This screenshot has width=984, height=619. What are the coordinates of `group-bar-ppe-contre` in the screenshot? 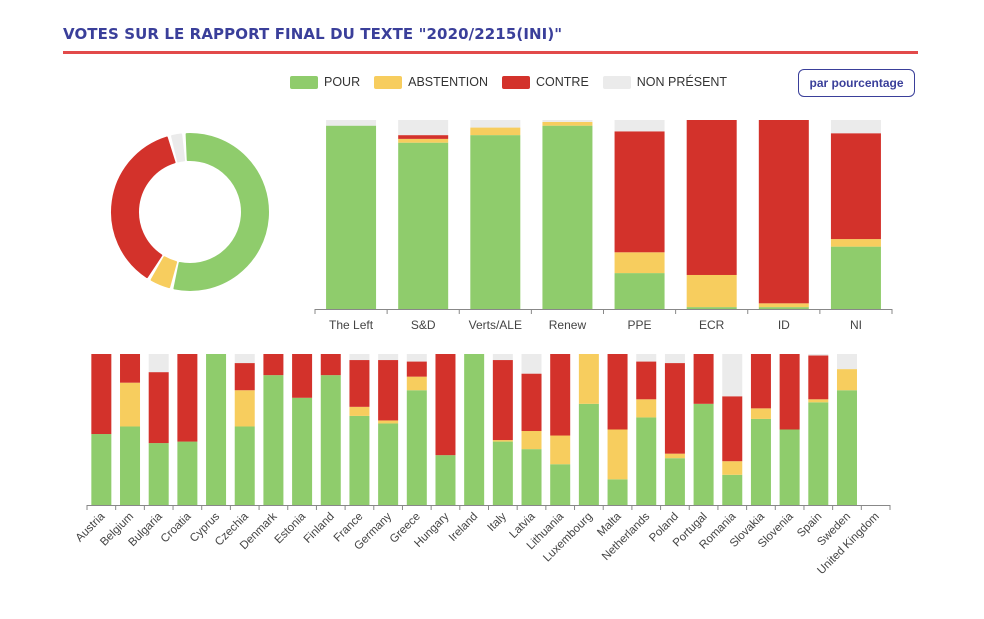 It's located at (639, 192).